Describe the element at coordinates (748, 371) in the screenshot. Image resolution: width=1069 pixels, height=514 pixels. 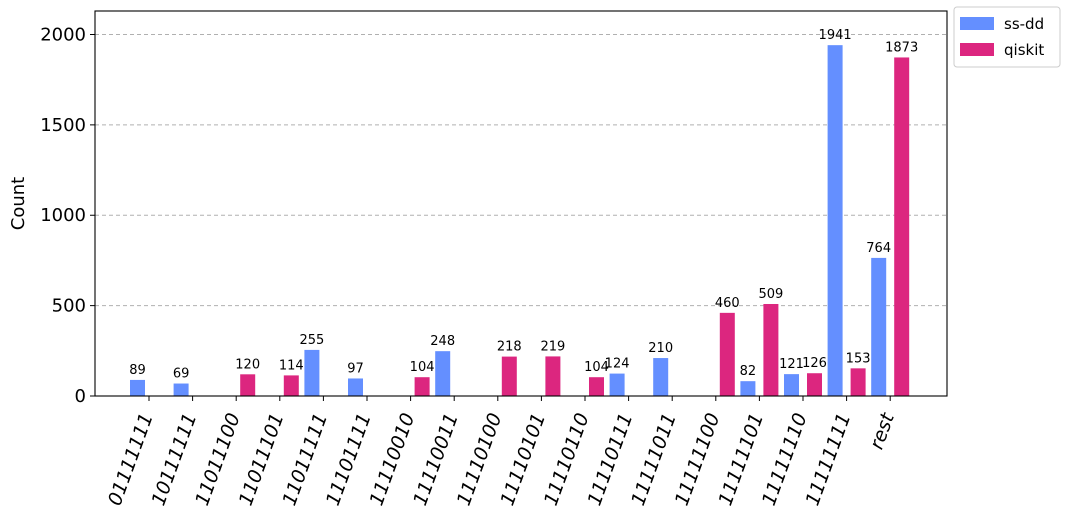
I see `bar-value-label: 82` at that location.